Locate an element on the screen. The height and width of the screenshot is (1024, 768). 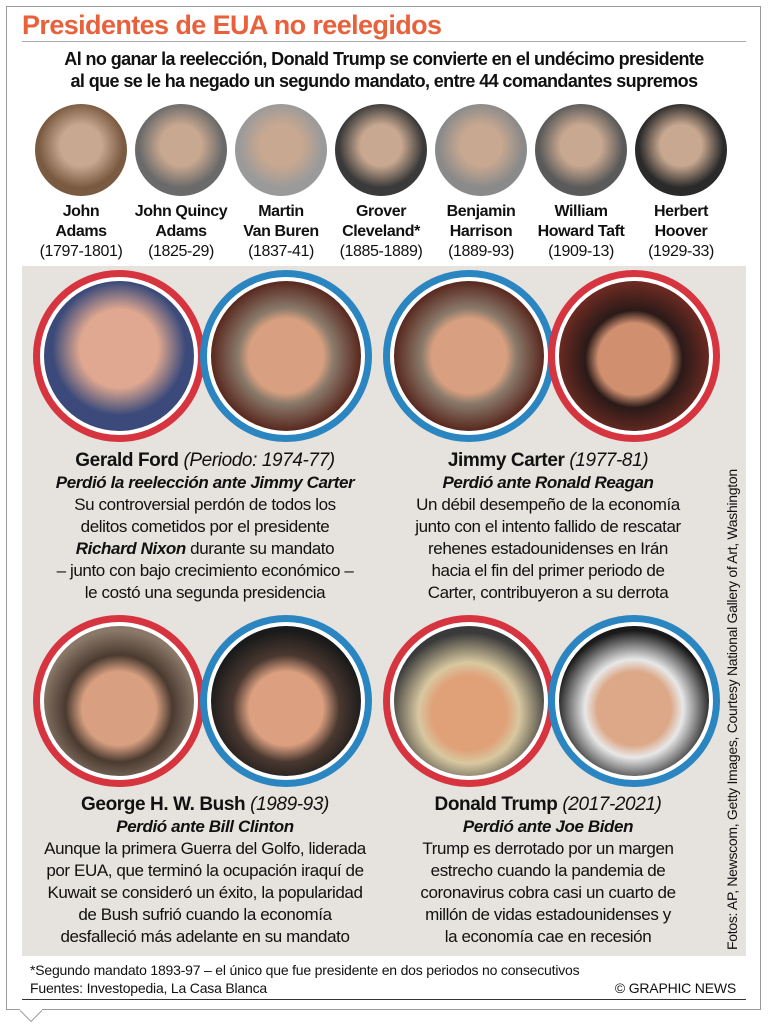
president-name: Jimmy Carter is located at coordinates (506, 460).